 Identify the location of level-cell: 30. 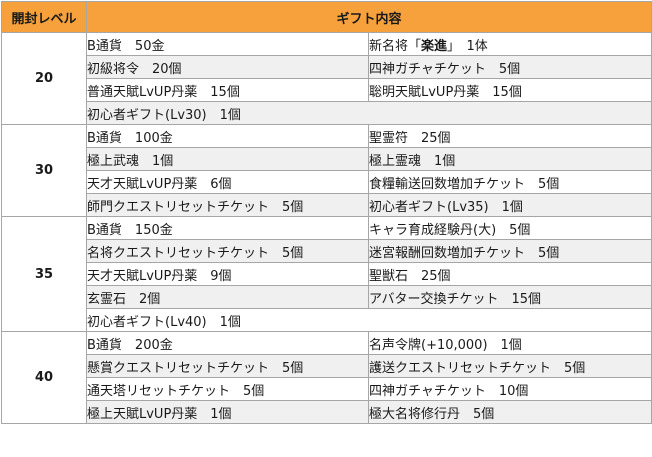
(44, 170).